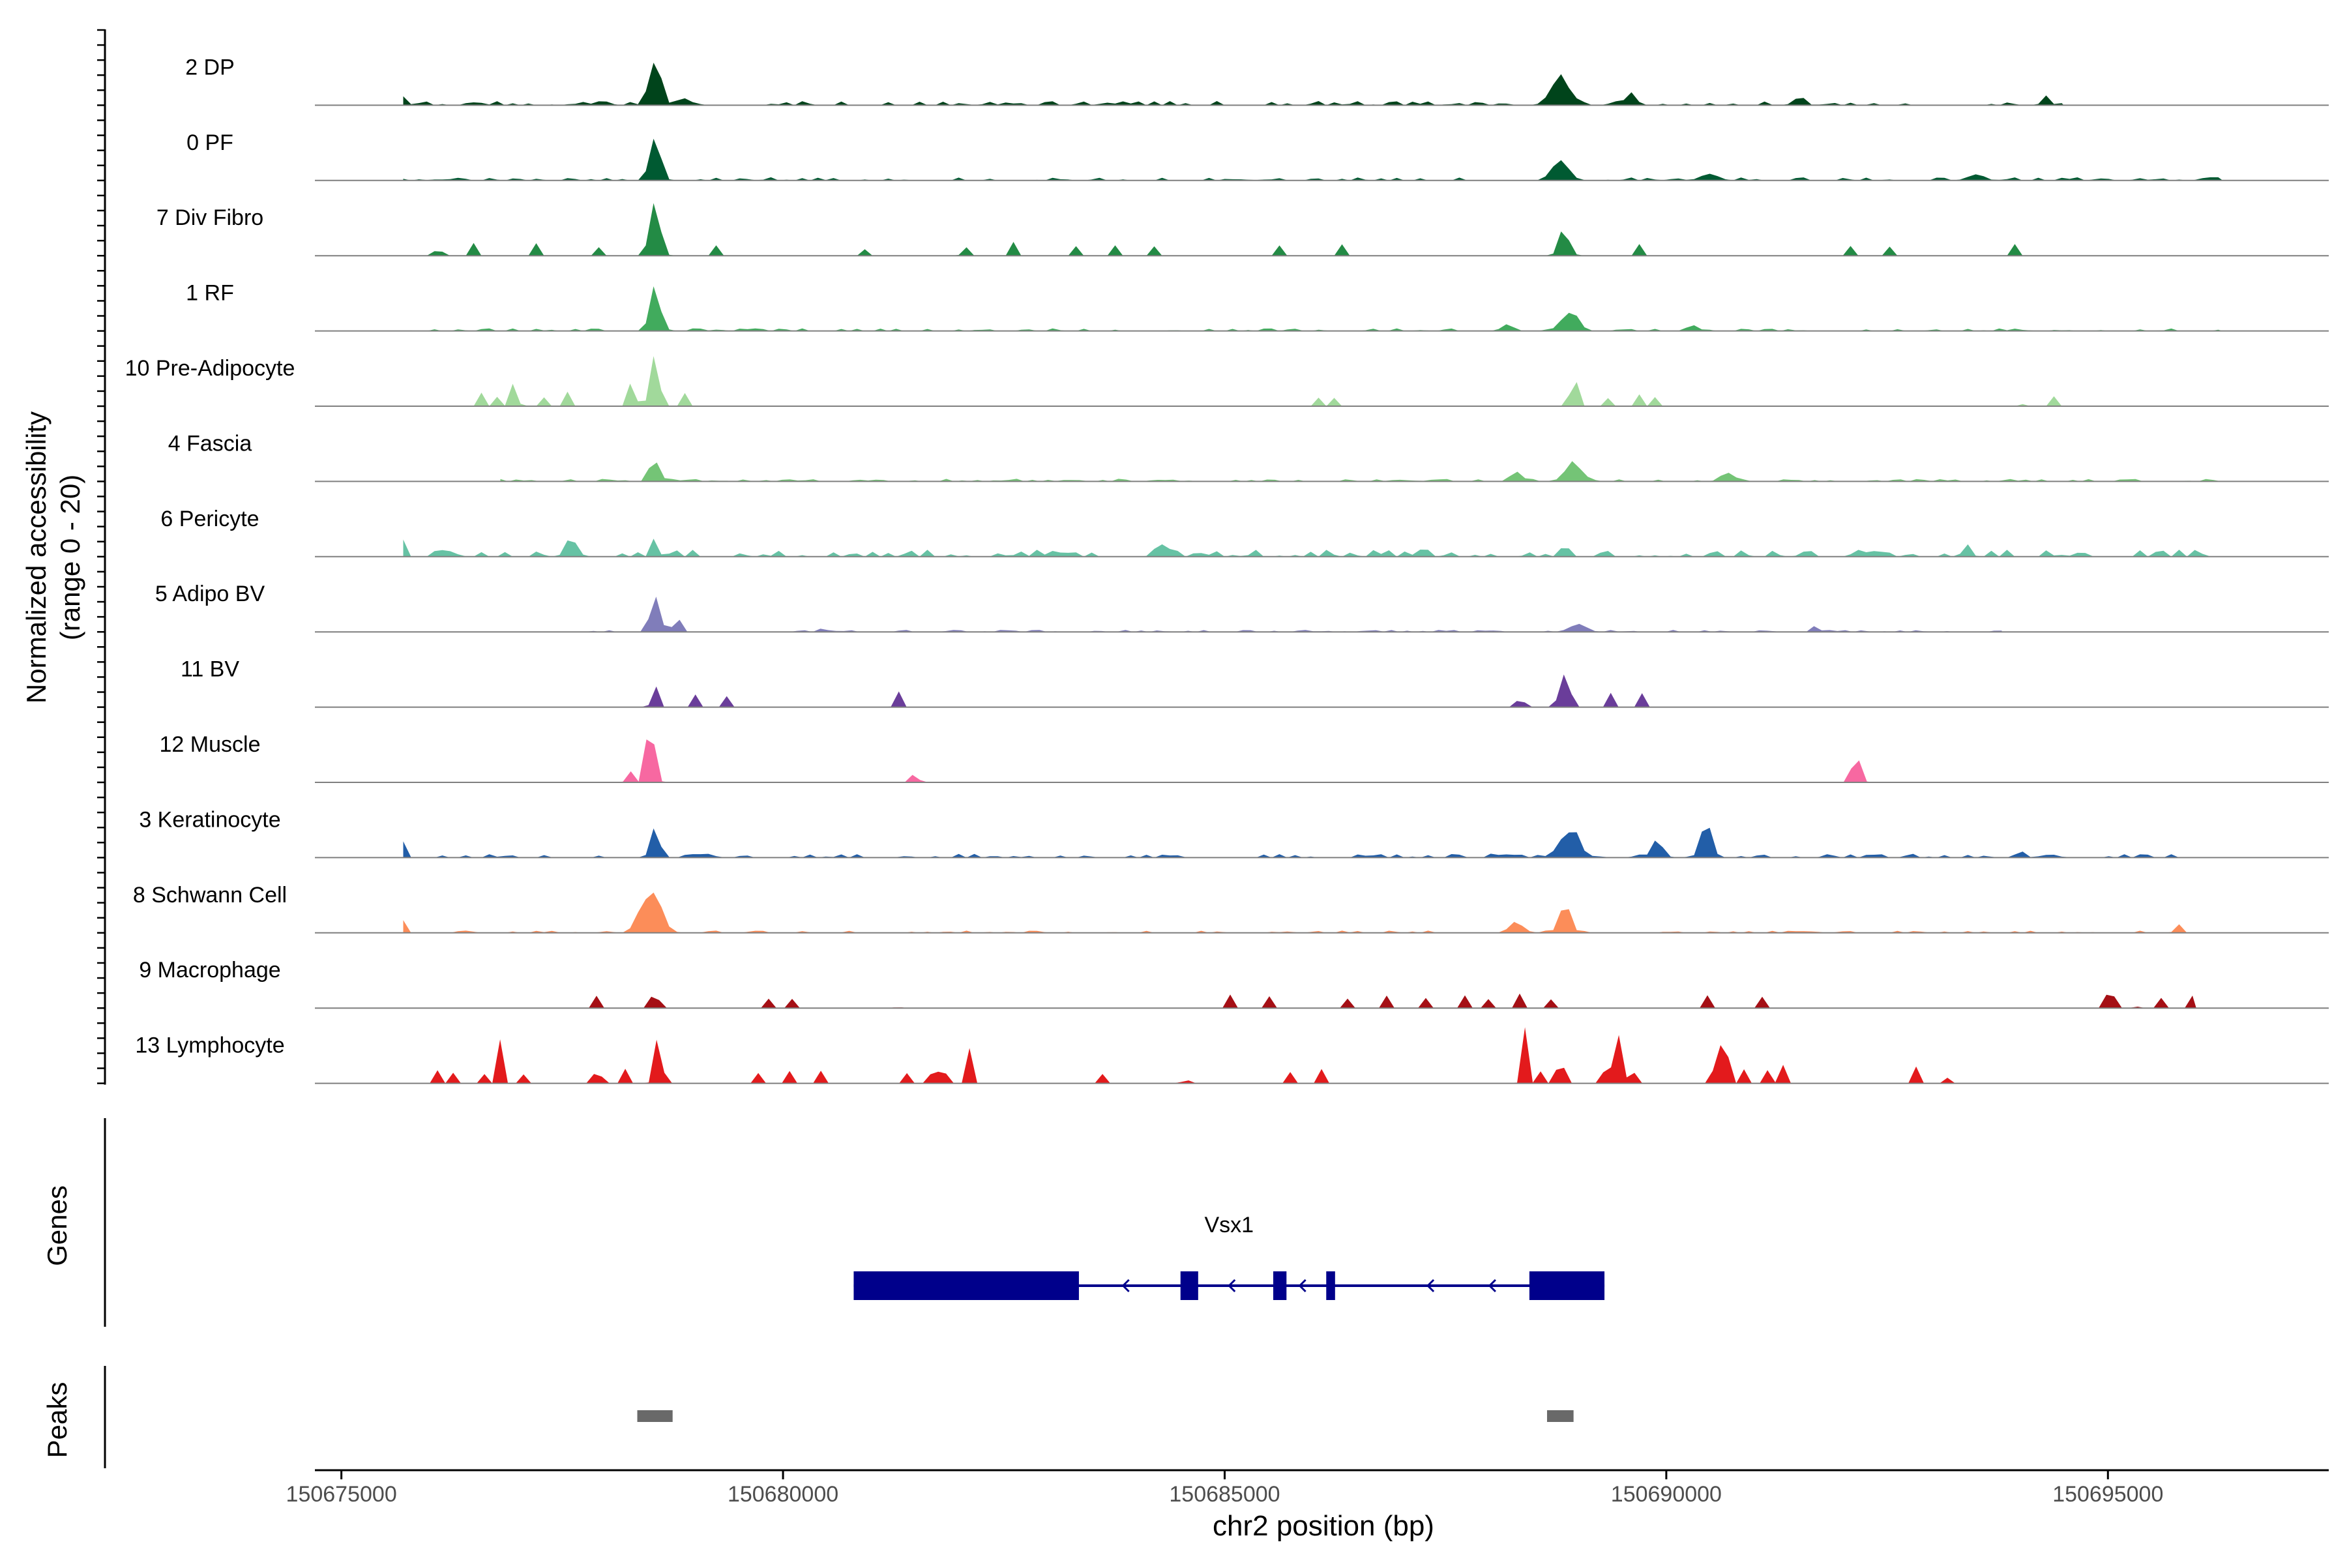 This screenshot has width=2347, height=1568. Describe the element at coordinates (210, 745) in the screenshot. I see `track-label: 12 Muscle` at that location.